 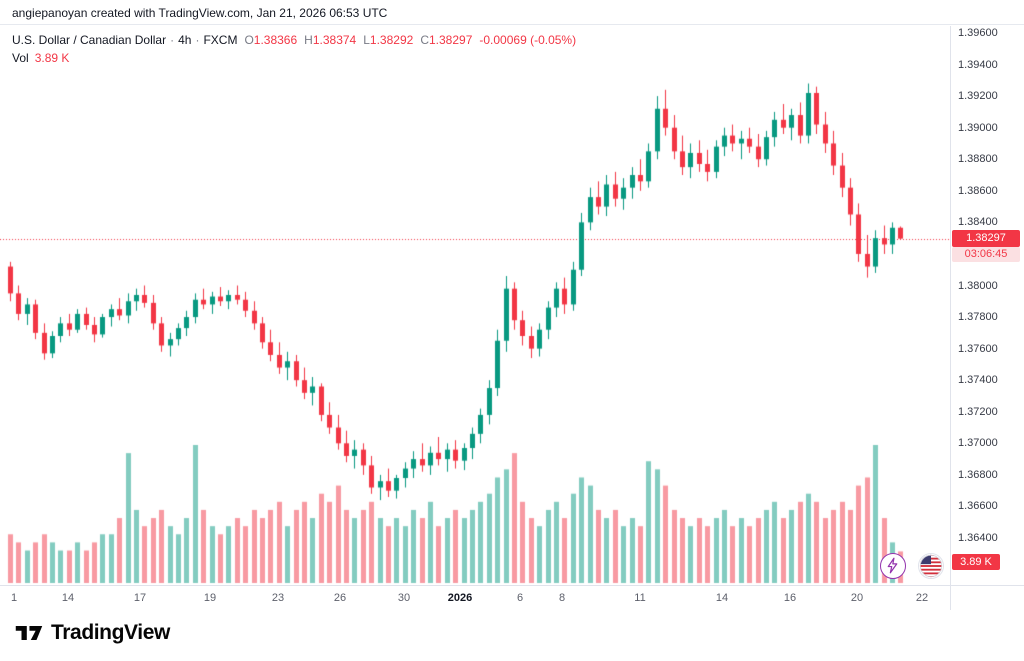 What do you see at coordinates (640, 598) in the screenshot?
I see `time-axis-label: 11` at bounding box center [640, 598].